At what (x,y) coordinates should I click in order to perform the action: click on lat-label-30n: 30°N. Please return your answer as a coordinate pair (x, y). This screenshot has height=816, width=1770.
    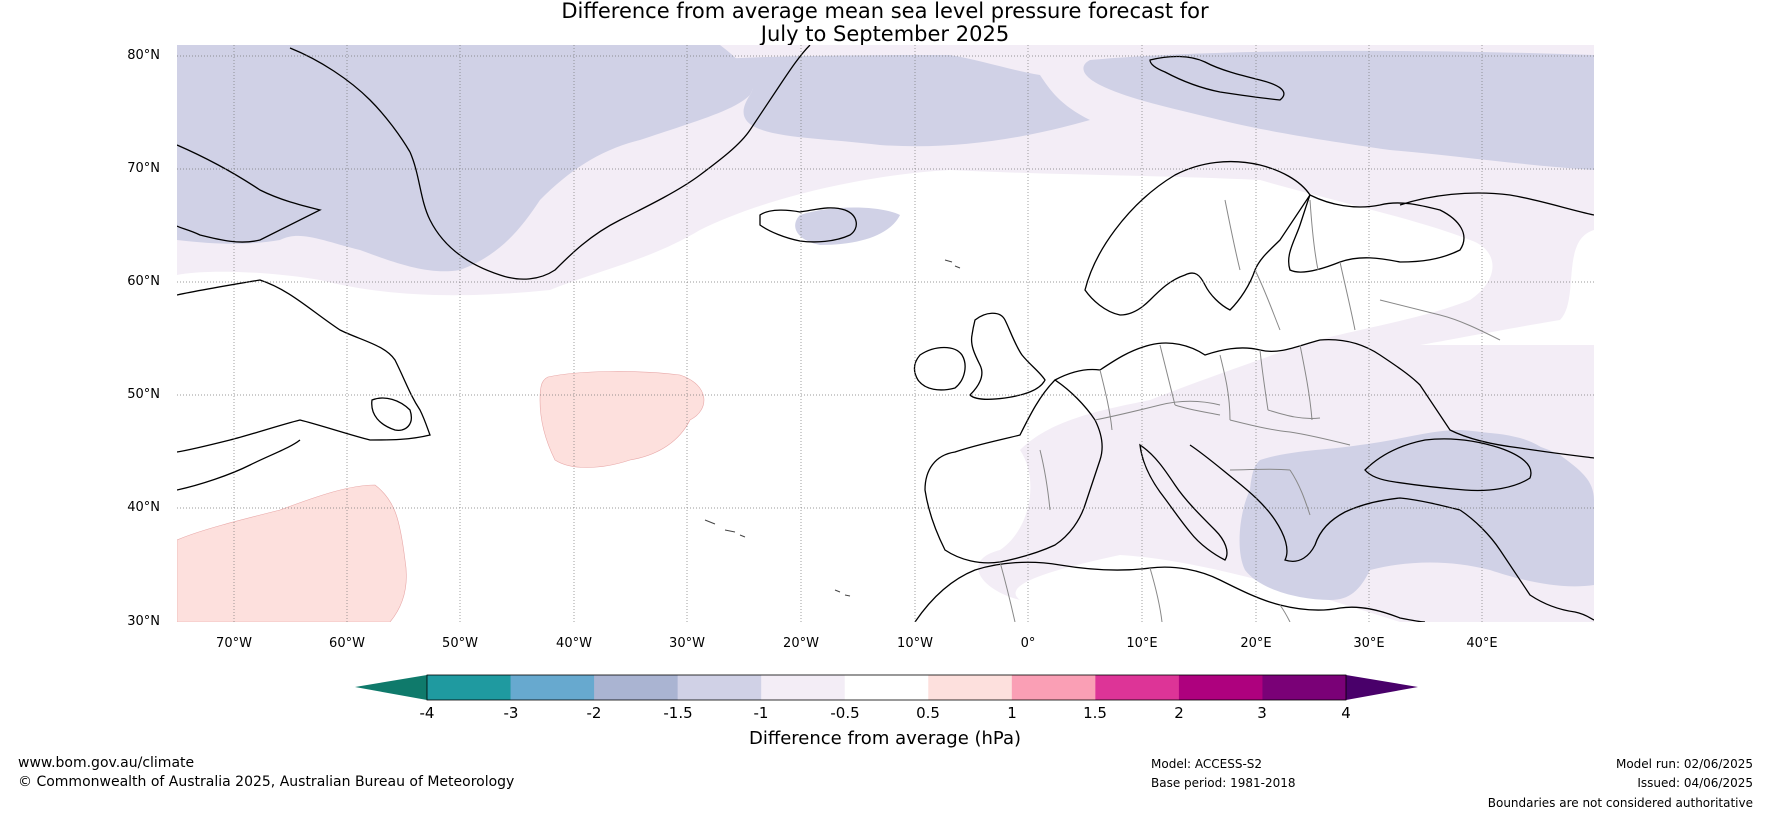
    Looking at the image, I should click on (143, 621).